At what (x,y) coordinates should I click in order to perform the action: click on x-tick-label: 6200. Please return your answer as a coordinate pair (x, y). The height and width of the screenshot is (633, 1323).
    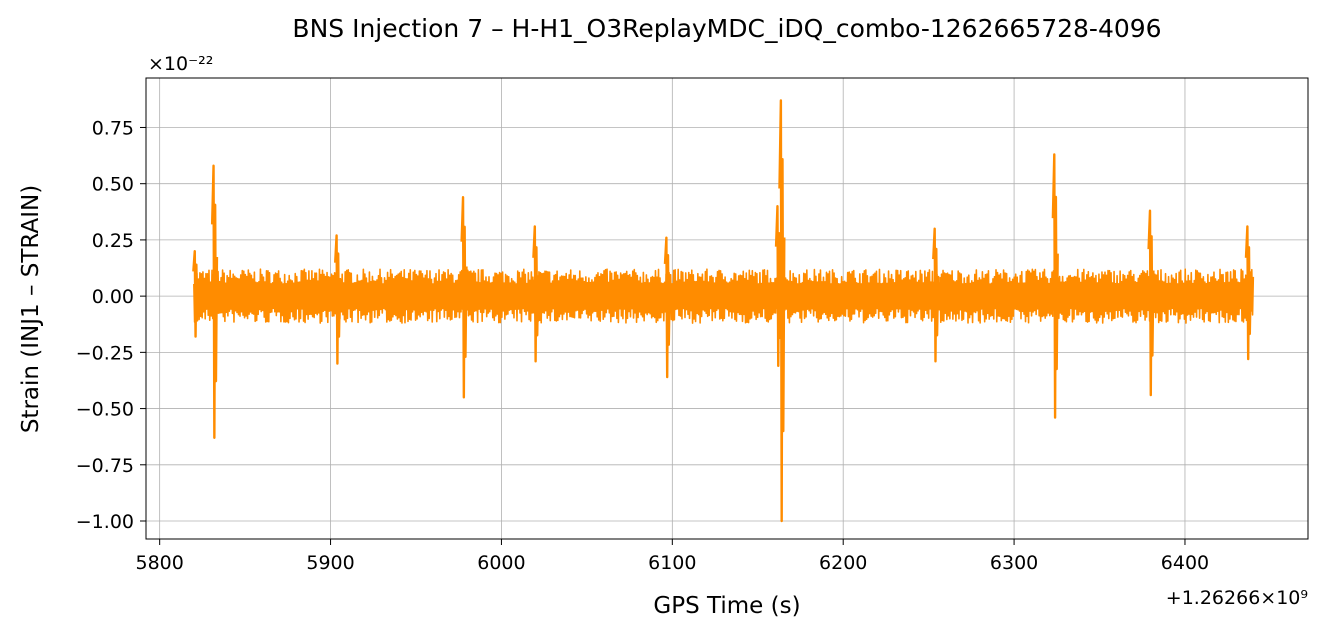
    Looking at the image, I should click on (843, 563).